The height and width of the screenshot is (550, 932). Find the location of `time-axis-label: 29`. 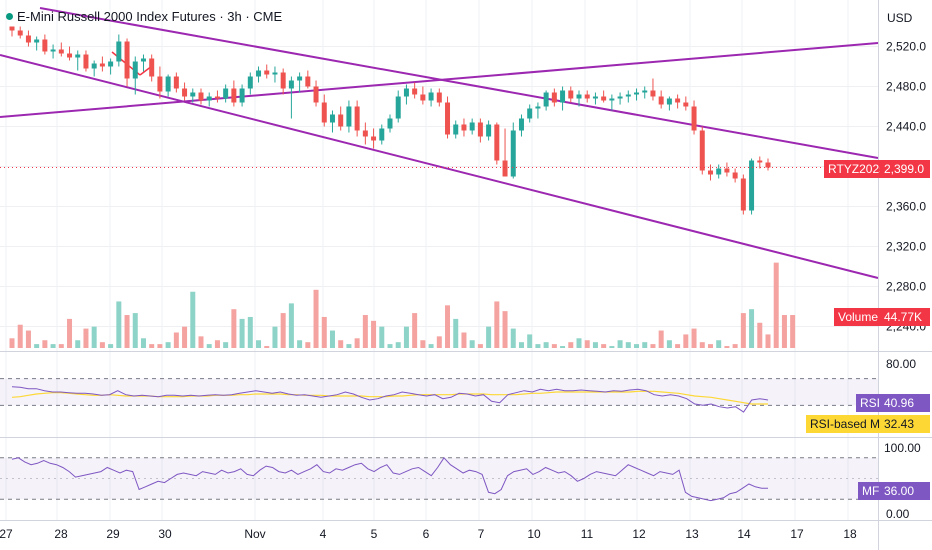

time-axis-label: 29 is located at coordinates (113, 534).